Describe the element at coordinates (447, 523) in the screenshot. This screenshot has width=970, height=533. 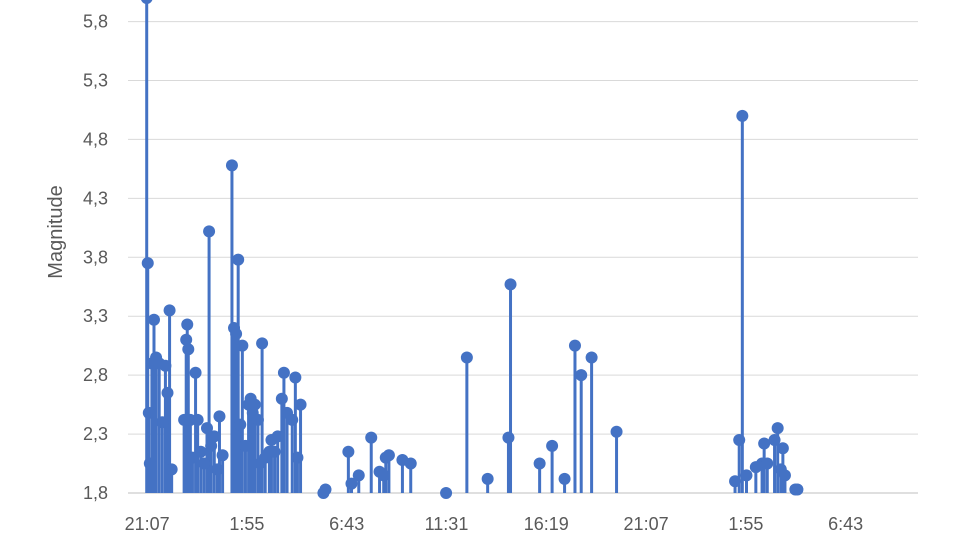
I see `x-tick-label: 11:31` at that location.